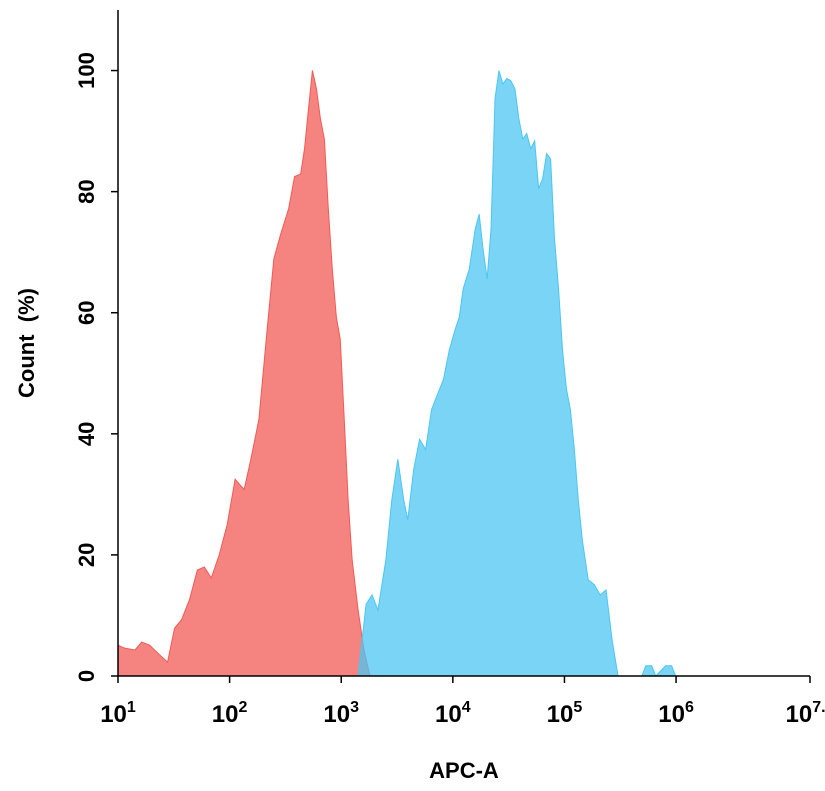 This screenshot has height=791, width=825. I want to click on x-tick-label: 10², so click(230, 713).